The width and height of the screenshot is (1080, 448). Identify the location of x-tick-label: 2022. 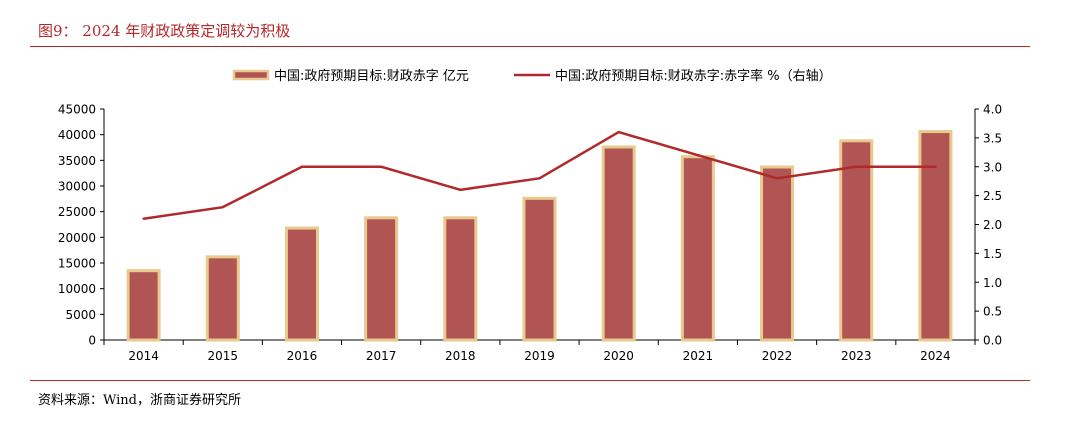
(777, 356).